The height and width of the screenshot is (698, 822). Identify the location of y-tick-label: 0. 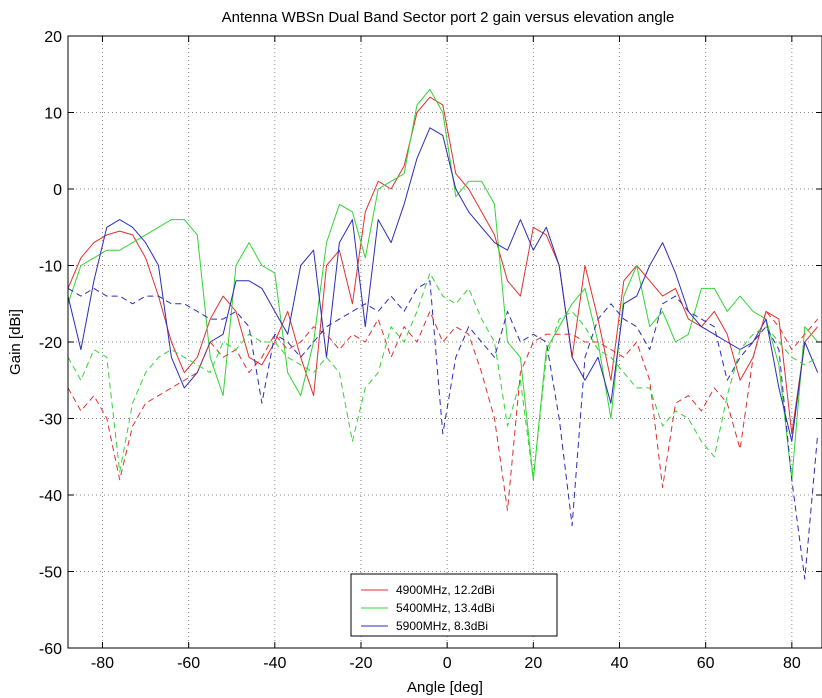
(57, 190).